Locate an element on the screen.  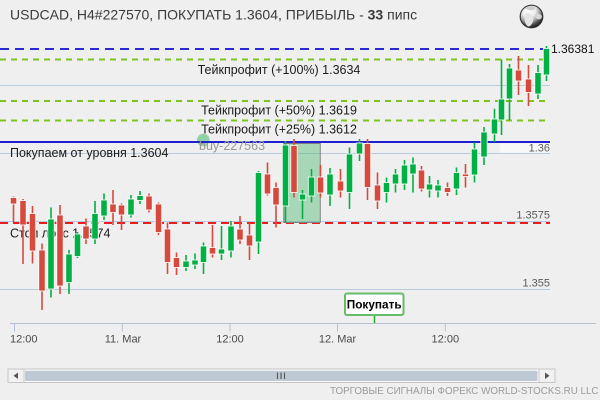
svg-text: Тейкпрофит (+100%) 1.3634 is located at coordinates (279, 70).